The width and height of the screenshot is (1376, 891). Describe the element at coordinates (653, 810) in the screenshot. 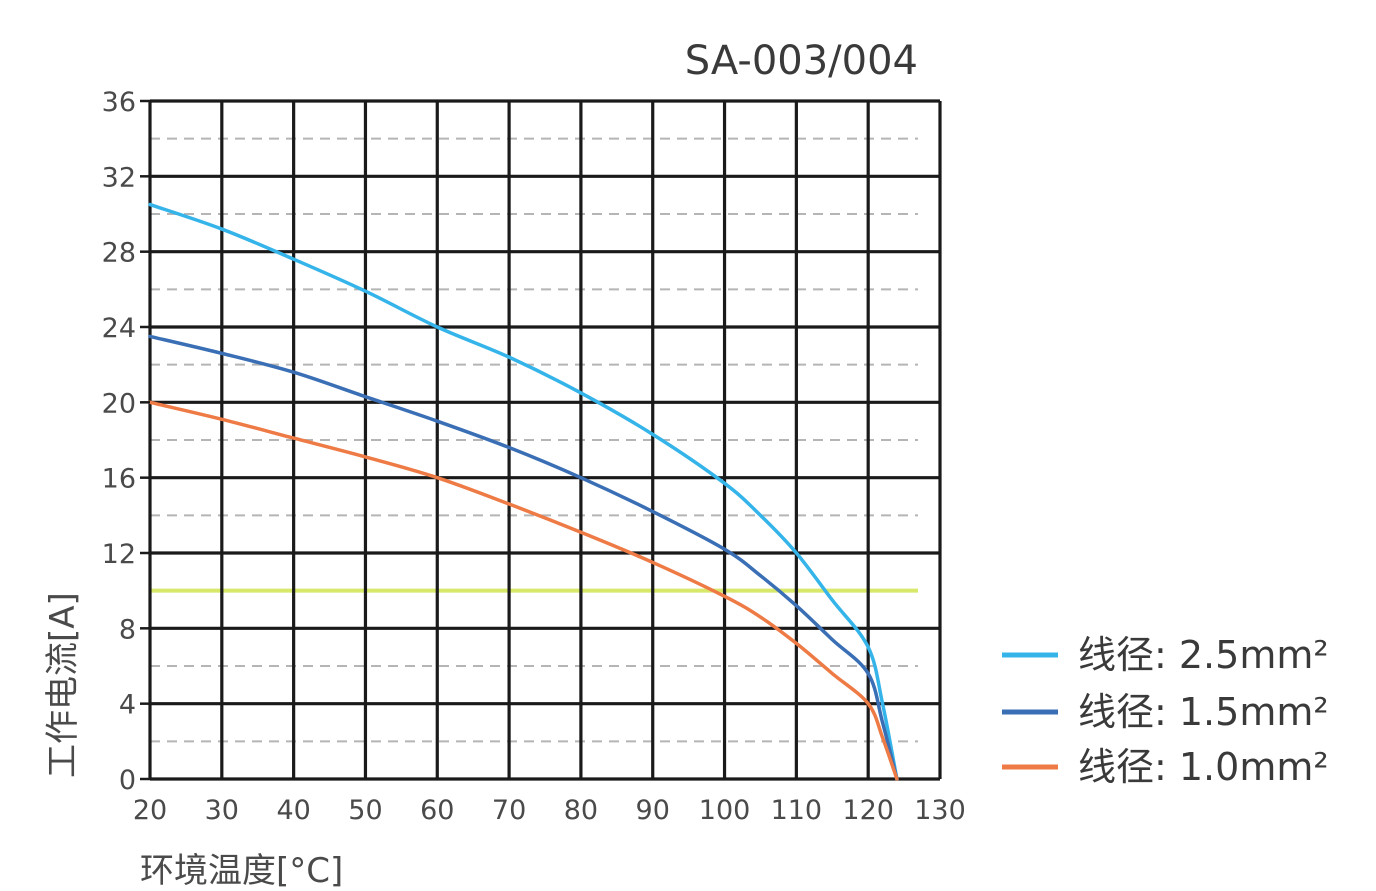

I see `x-tick-label: 90` at that location.